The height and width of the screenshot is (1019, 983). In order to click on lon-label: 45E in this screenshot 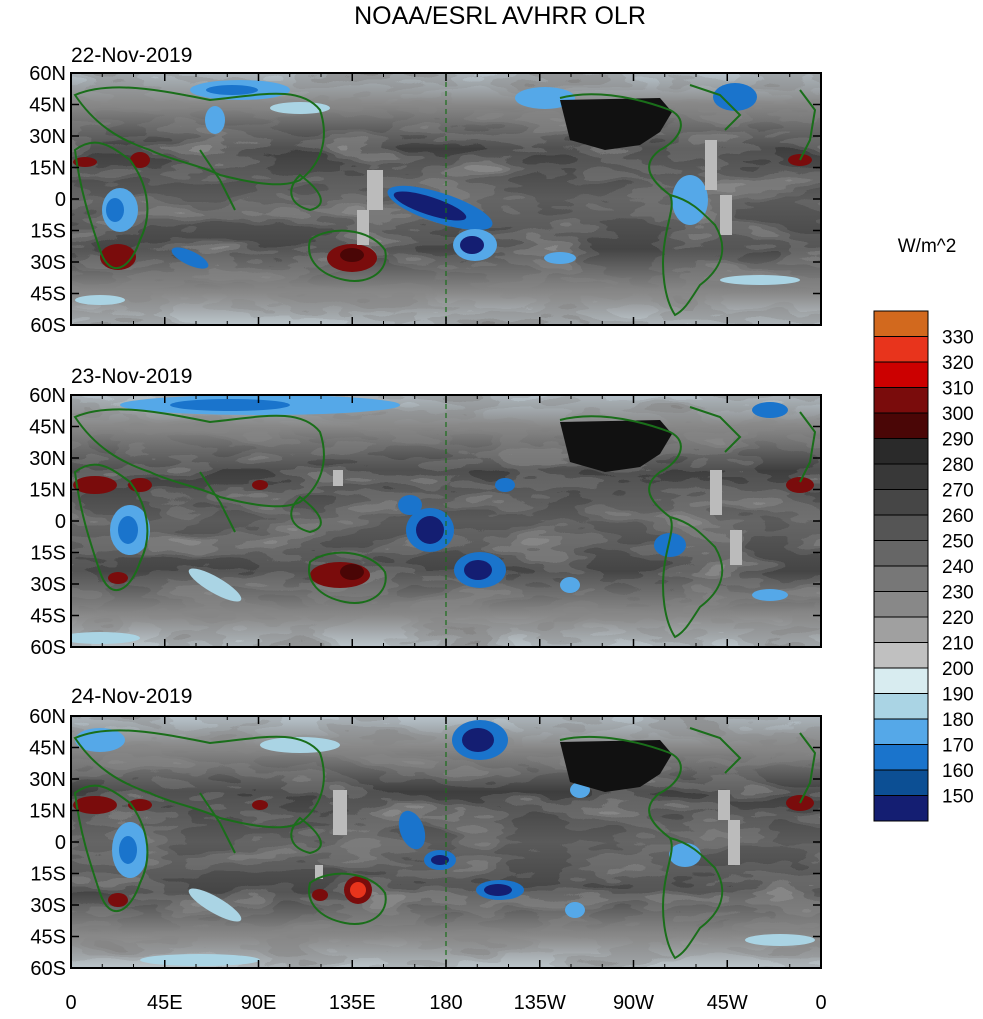, I will do `click(165, 1003)`.